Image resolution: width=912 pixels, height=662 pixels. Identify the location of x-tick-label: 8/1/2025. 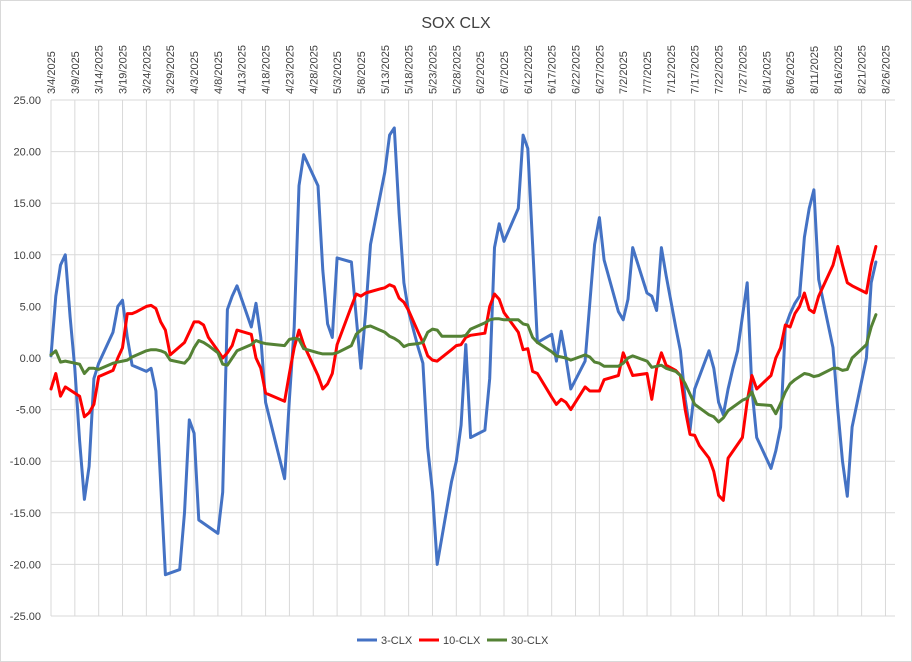
(767, 72).